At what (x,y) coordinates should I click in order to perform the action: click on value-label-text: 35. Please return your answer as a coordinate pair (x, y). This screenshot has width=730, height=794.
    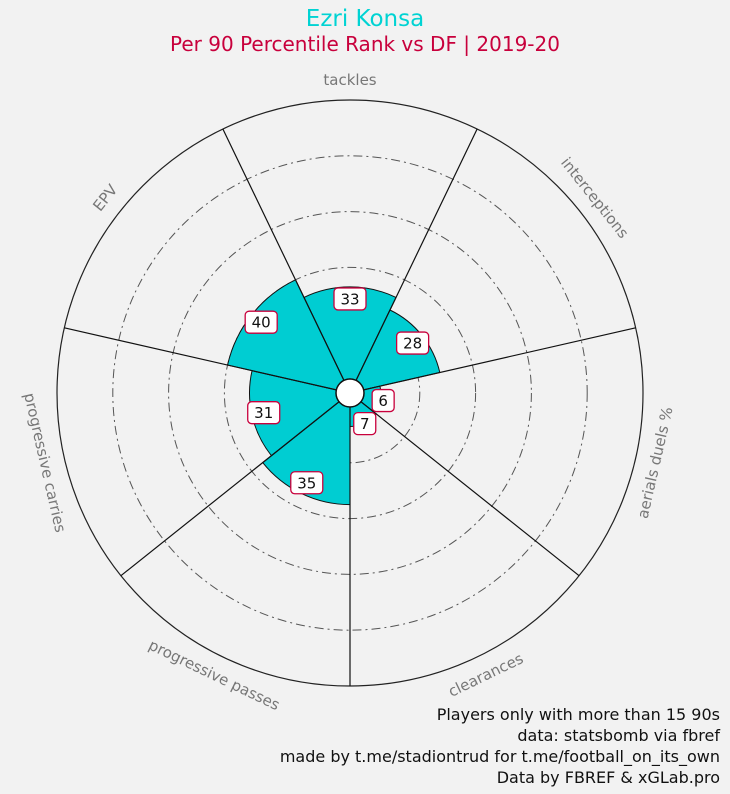
    Looking at the image, I should click on (306, 483).